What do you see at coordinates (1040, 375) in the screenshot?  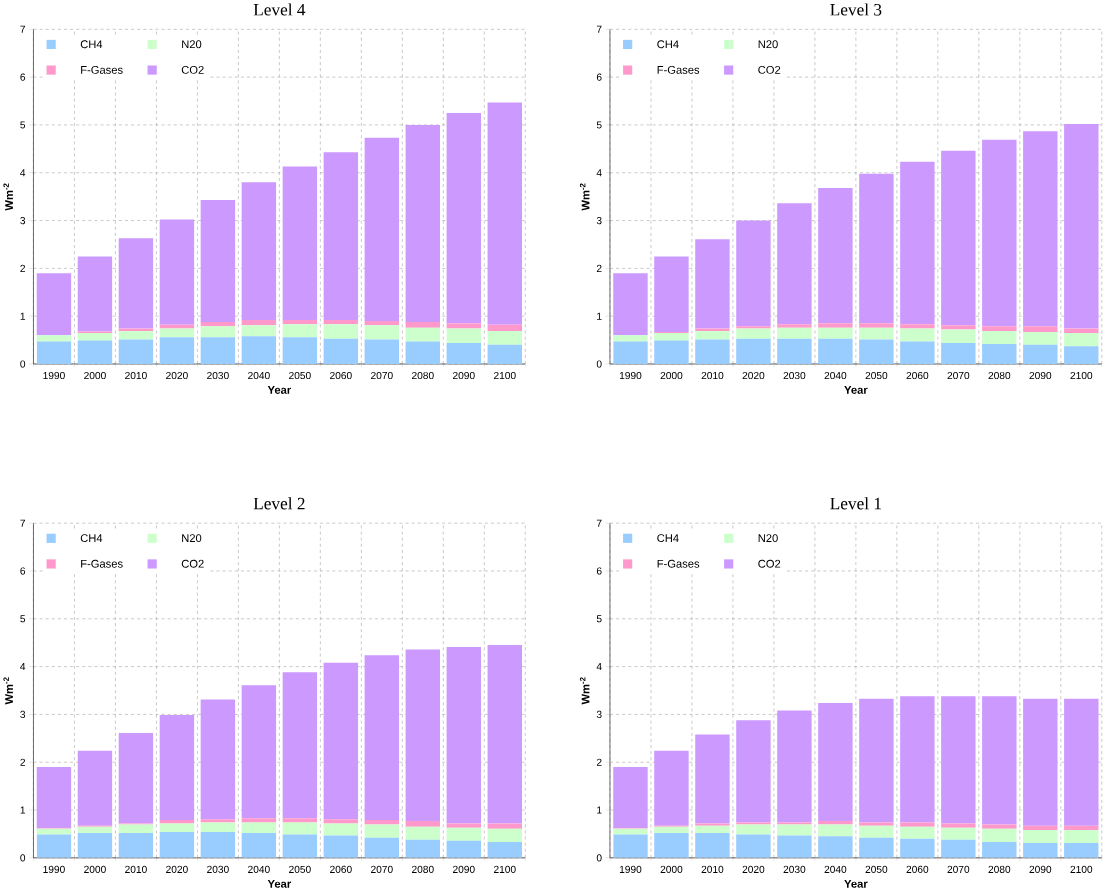 I see `x-tick-label: 2090` at bounding box center [1040, 375].